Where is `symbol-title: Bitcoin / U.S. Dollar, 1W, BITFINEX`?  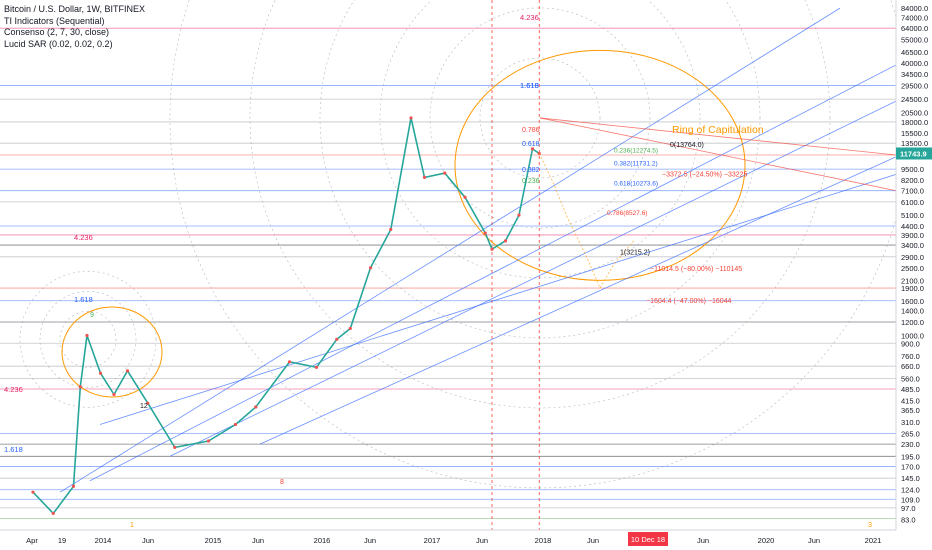 symbol-title: Bitcoin / U.S. Dollar, 1W, BITFINEX is located at coordinates (75, 9).